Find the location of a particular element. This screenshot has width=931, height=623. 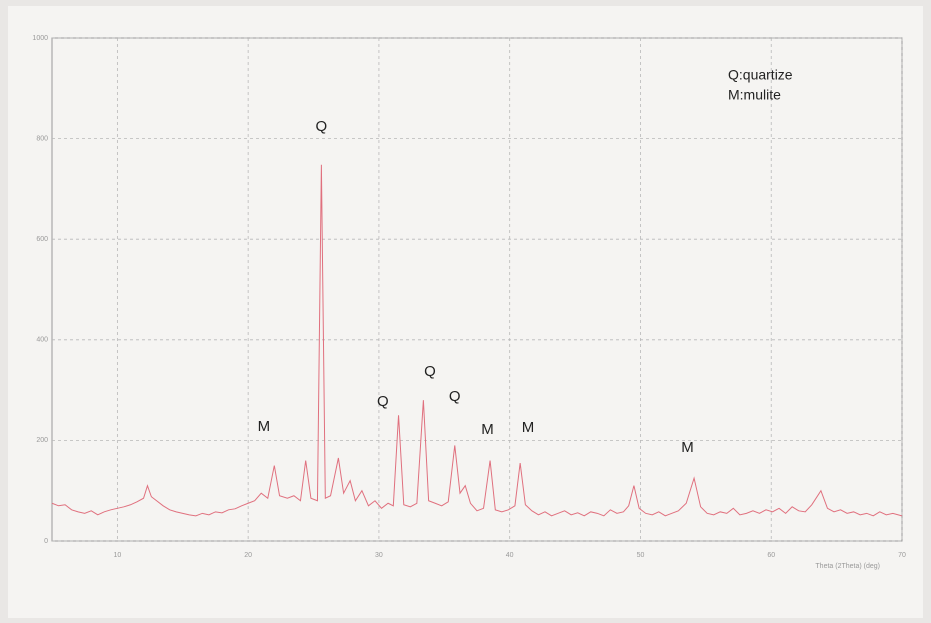

y-tick-label: 0 is located at coordinates (46, 541).